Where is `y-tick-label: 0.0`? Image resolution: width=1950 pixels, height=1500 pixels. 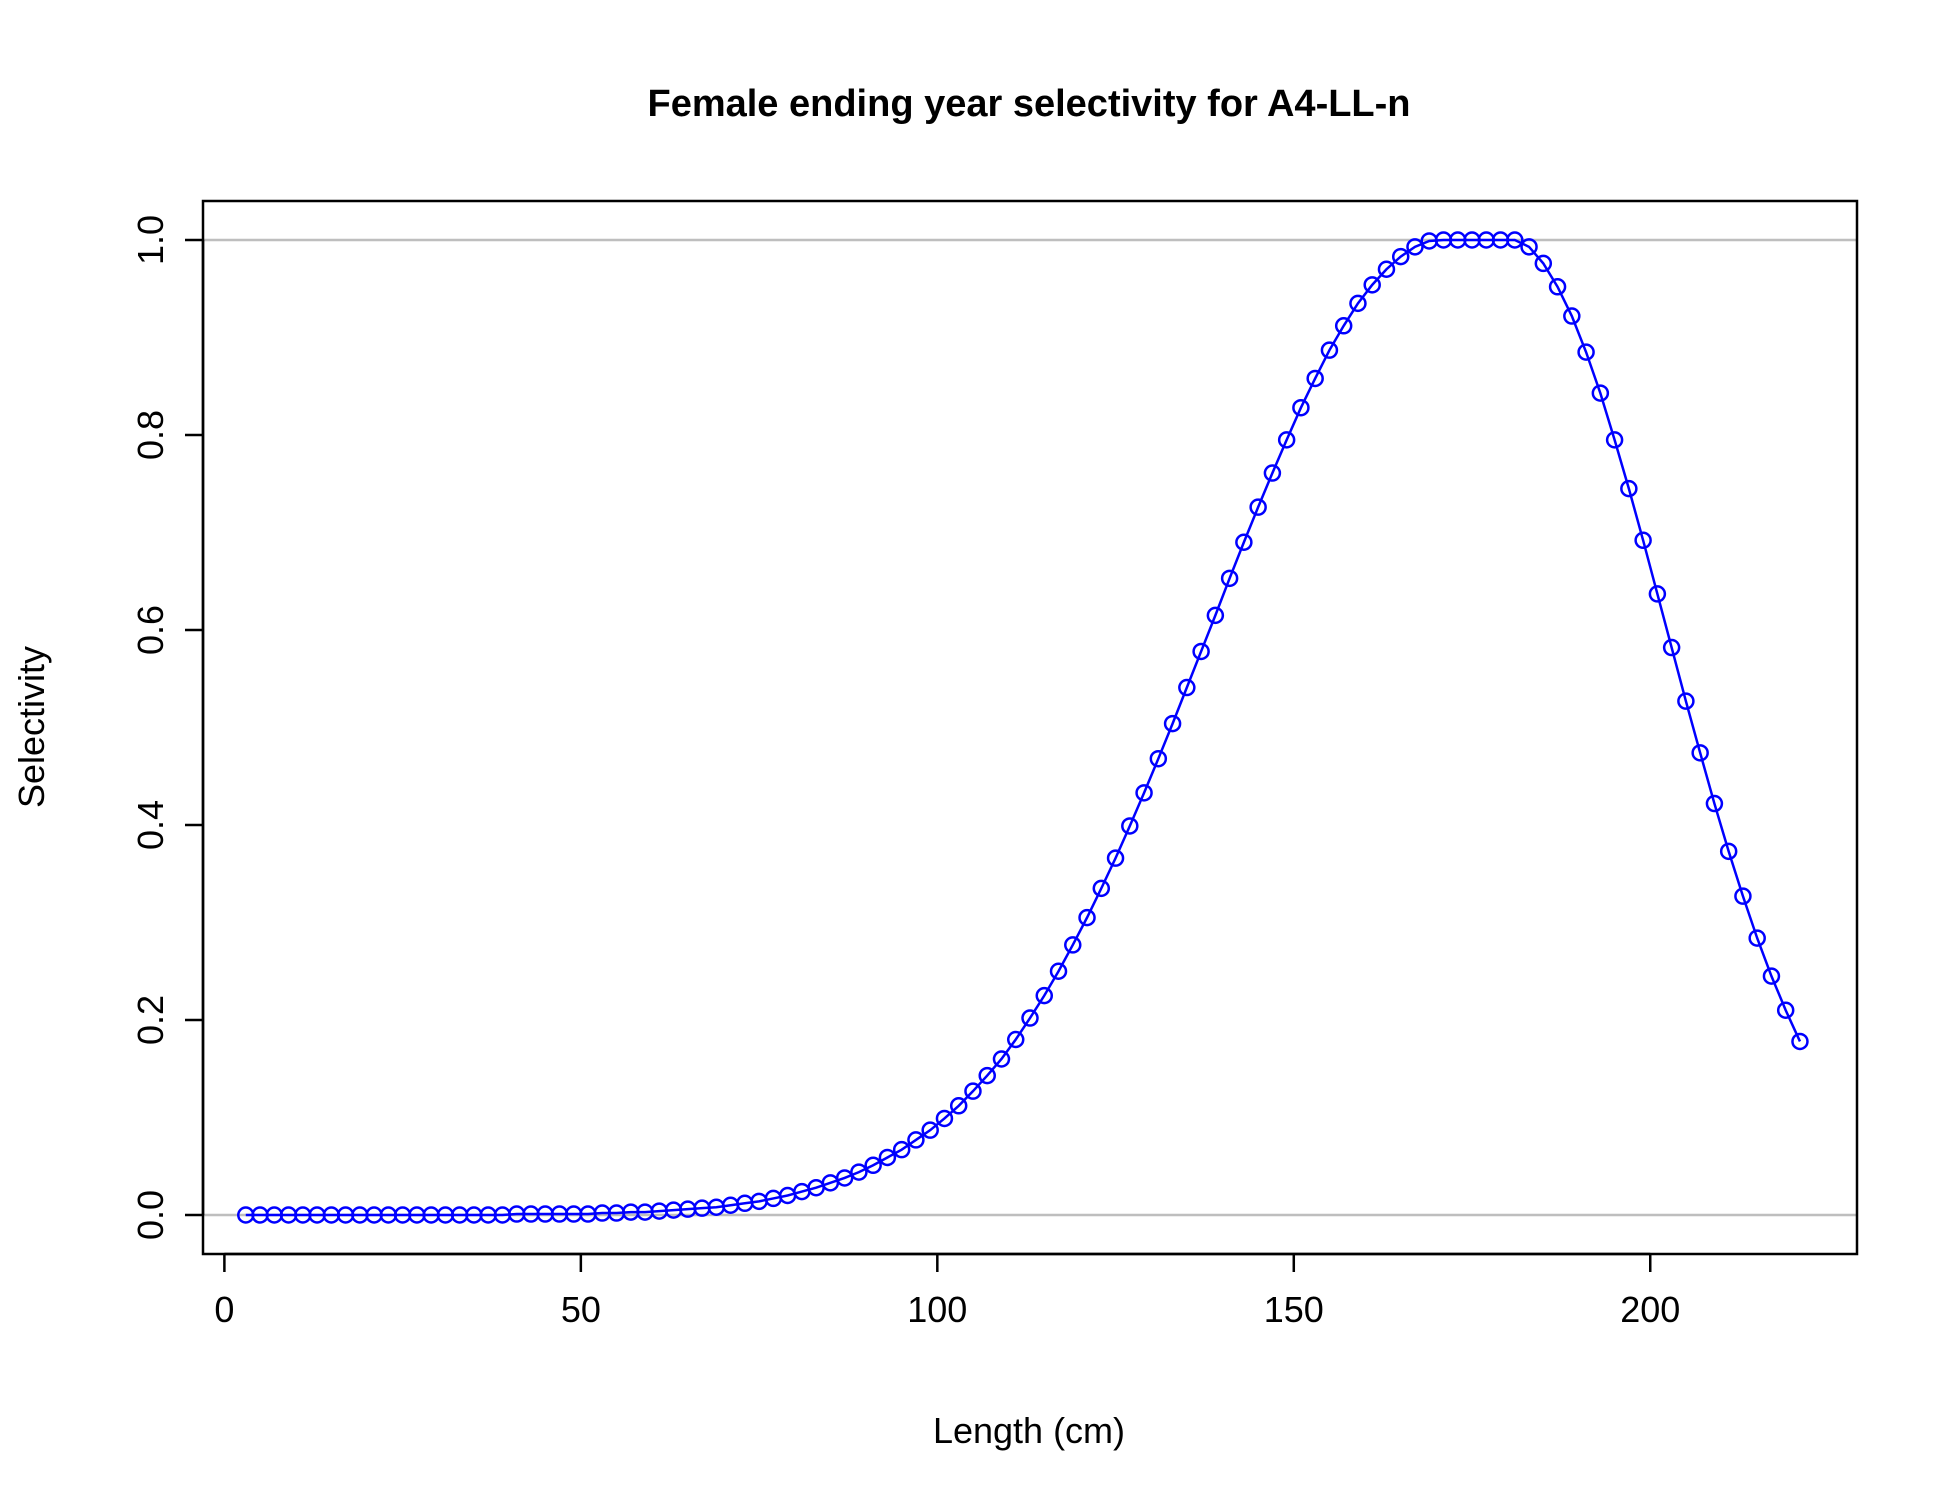 y-tick-label: 0.0 is located at coordinates (150, 1215).